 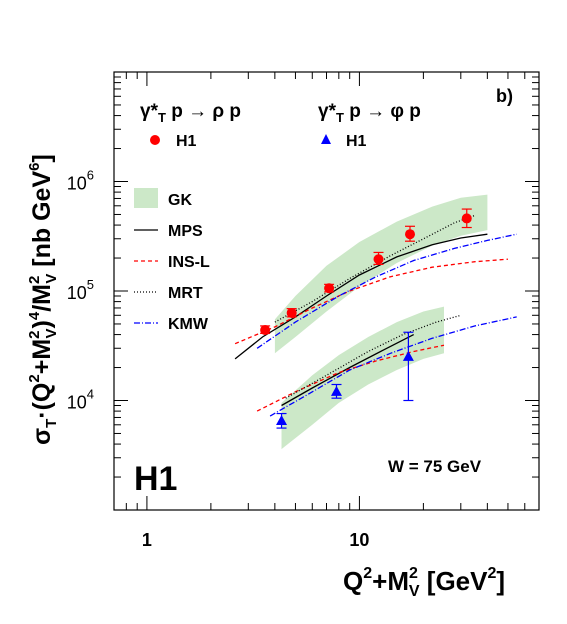 I want to click on gk_phi-band, so click(x=362, y=378).